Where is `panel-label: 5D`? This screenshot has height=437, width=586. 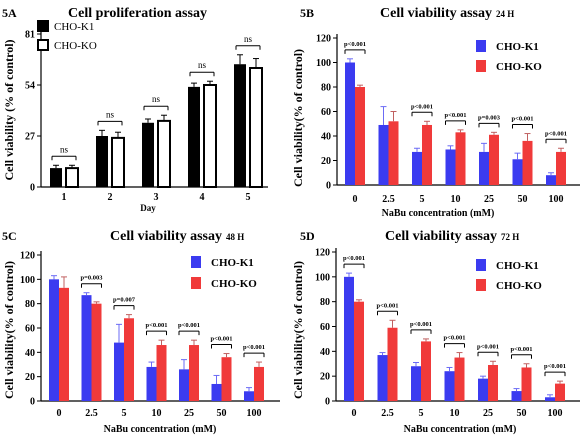 panel-label: 5D is located at coordinates (307, 236).